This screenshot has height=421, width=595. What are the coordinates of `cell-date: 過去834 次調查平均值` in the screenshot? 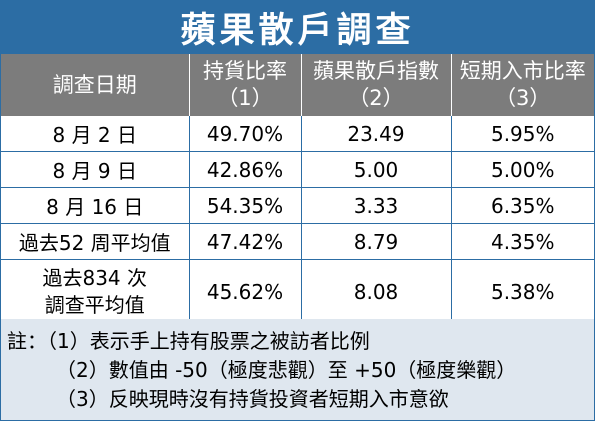 It's located at (95, 292).